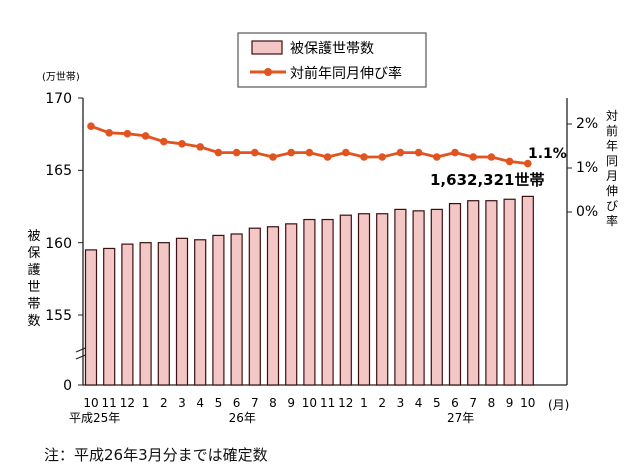 Image resolution: width=640 pixels, height=475 pixels. What do you see at coordinates (58, 171) in the screenshot?
I see `y-left-tick-165: 165` at bounding box center [58, 171].